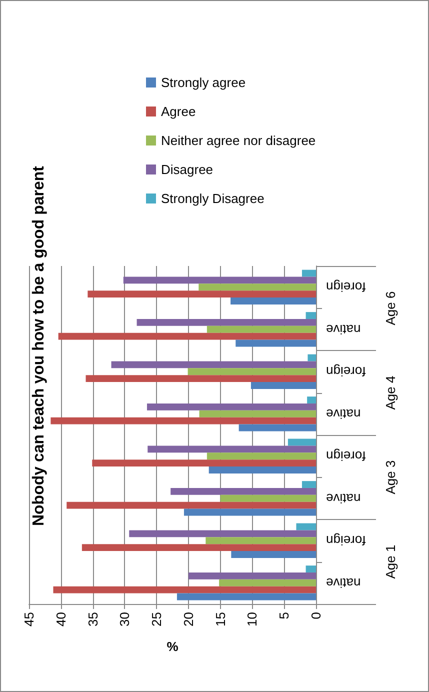 This screenshot has width=429, height=692. I want to click on x-tick-label: 45, so click(29, 619).